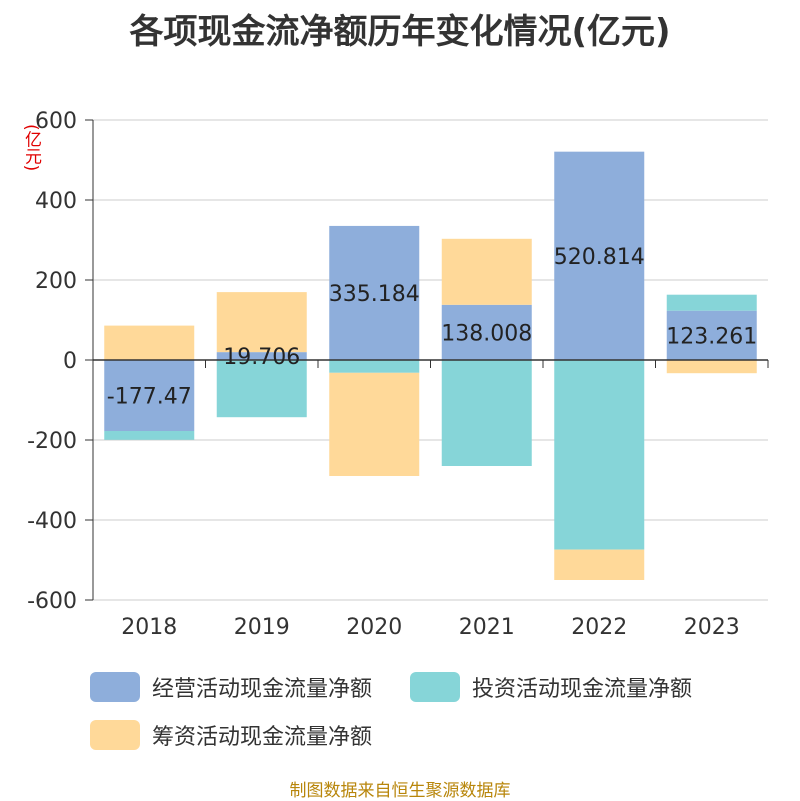 The height and width of the screenshot is (801, 800). Describe the element at coordinates (487, 627) in the screenshot. I see `x-tick-label: 2021` at that location.